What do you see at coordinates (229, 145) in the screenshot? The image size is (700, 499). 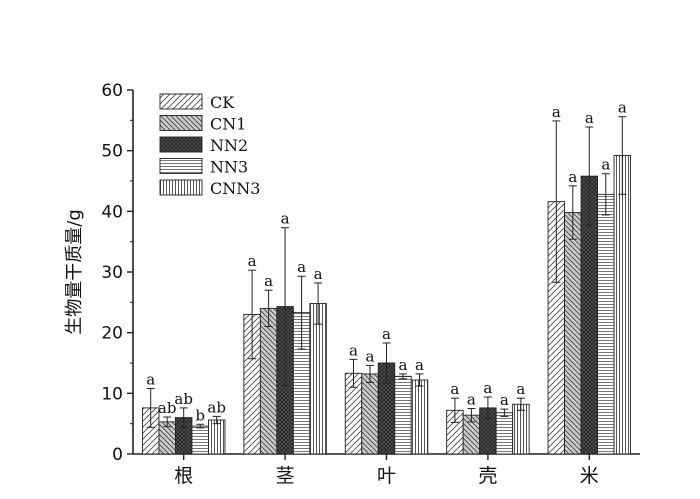 I see `legend-label: NN2` at bounding box center [229, 145].